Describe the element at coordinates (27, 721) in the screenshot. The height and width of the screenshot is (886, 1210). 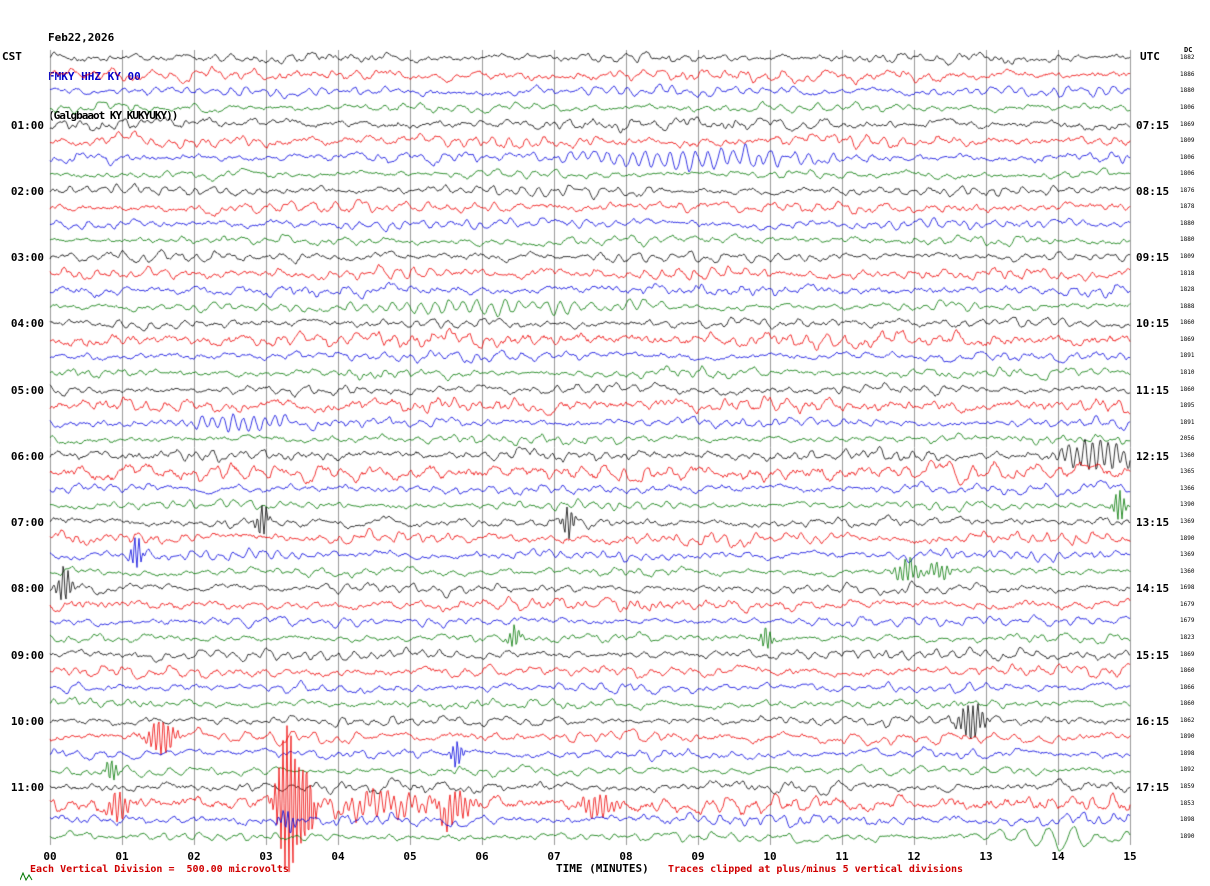
I see `cst-time-label: 10:00` at that location.